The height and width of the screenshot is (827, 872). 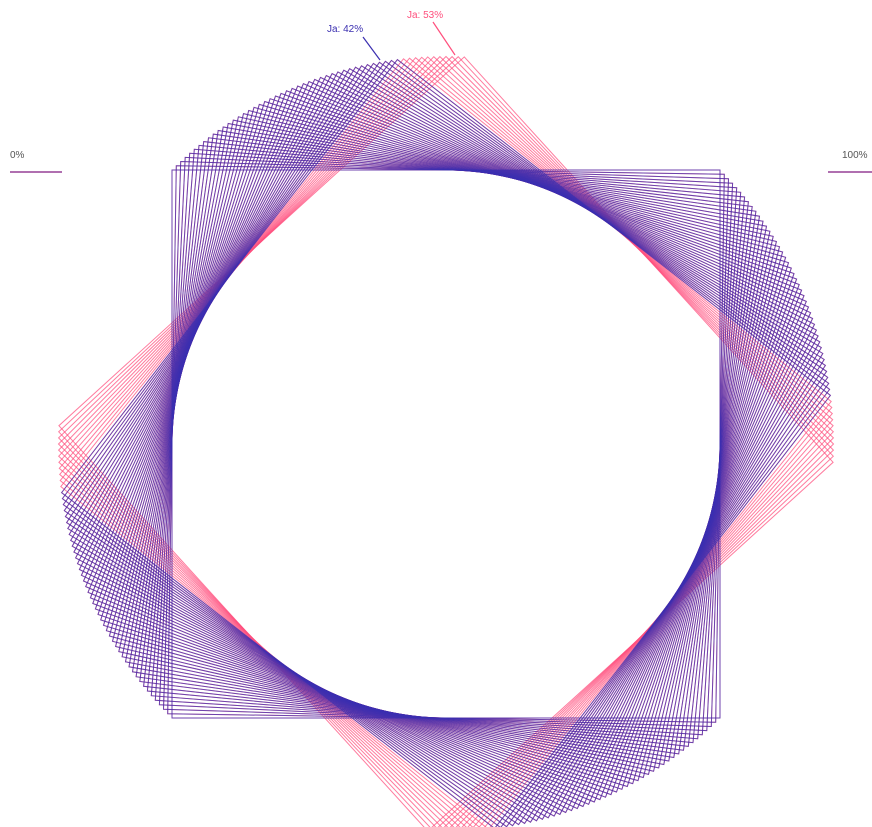 I want to click on series-label-0: Ja: 42%, so click(x=354, y=42).